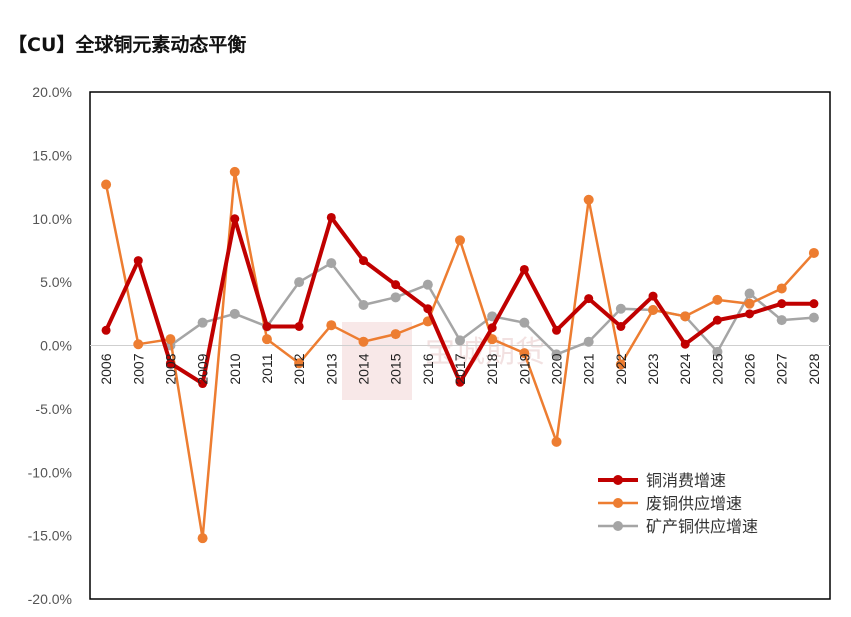 This screenshot has width=851, height=617. Describe the element at coordinates (814, 368) in the screenshot. I see `x-tick-label: 2028` at that location.